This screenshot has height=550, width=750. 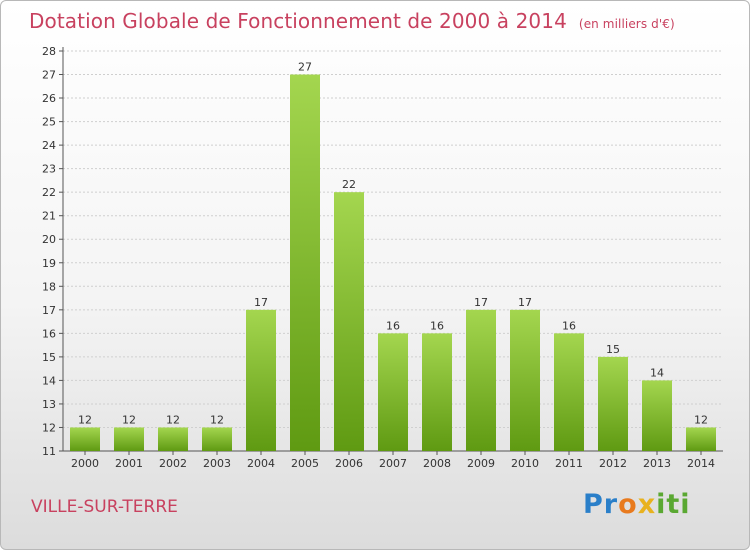 What do you see at coordinates (305, 262) in the screenshot?
I see `bar-2005` at bounding box center [305, 262].